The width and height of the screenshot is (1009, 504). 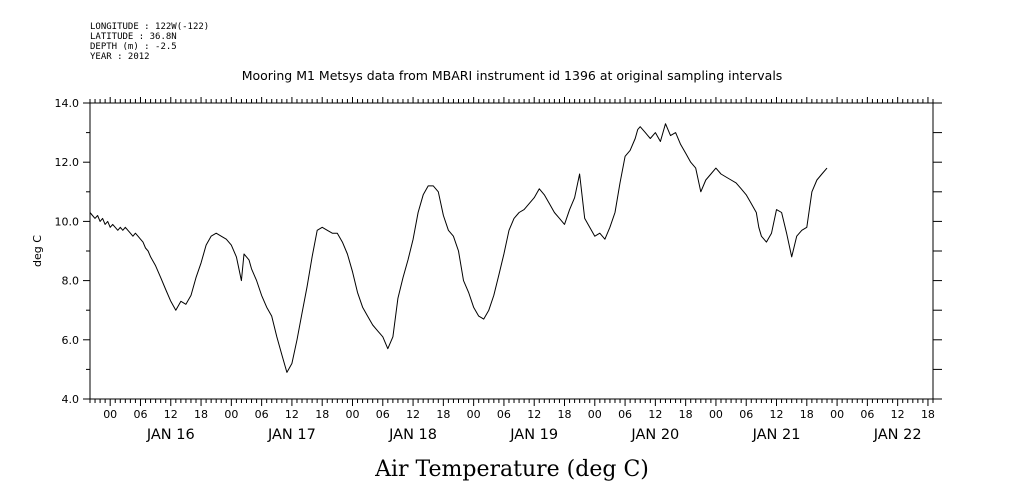 I want to click on x-day-label: JAN 21, so click(x=776, y=435).